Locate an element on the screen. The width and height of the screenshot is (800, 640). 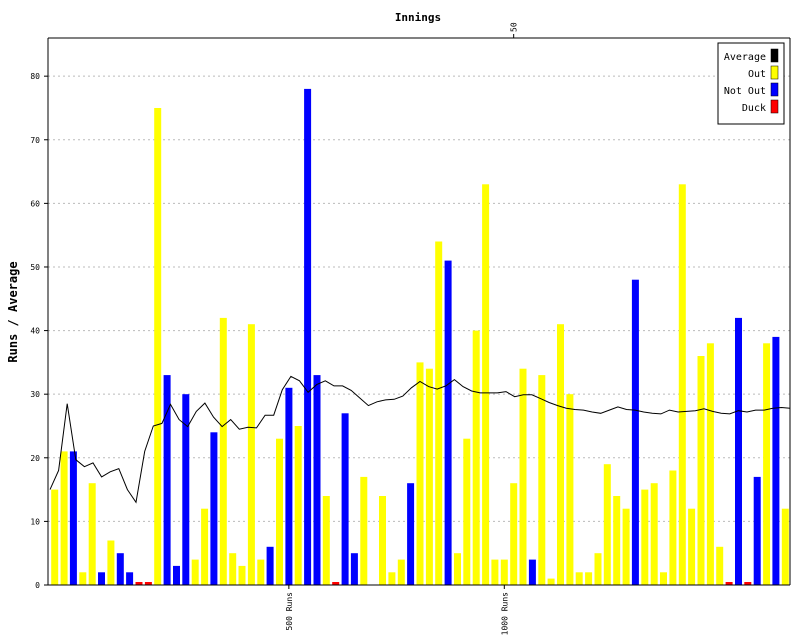
legend-label-duck: Duck is located at coordinates (754, 108).